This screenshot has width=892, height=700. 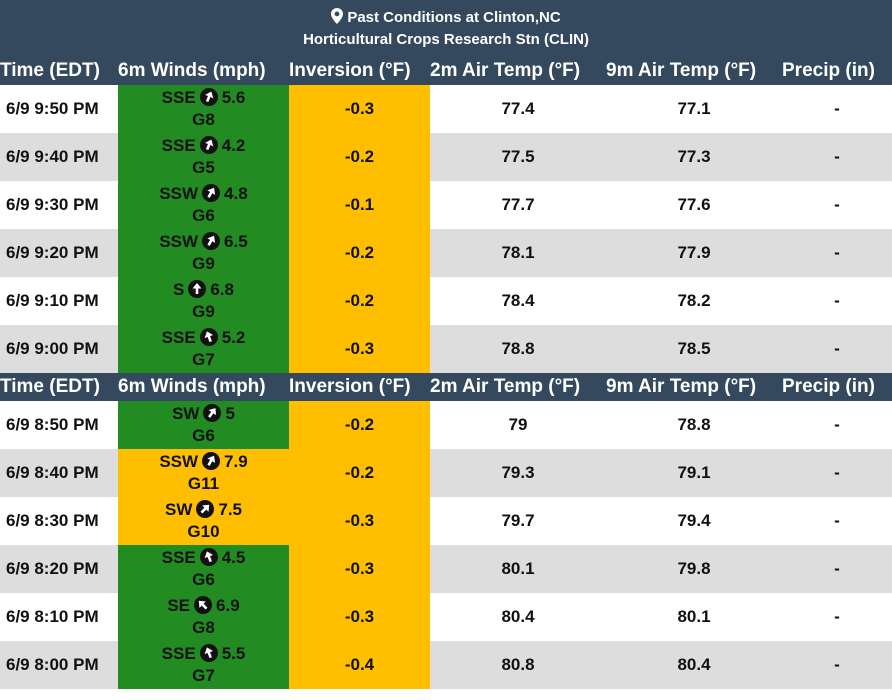 I want to click on wind-speed: 5.6, so click(x=233, y=97).